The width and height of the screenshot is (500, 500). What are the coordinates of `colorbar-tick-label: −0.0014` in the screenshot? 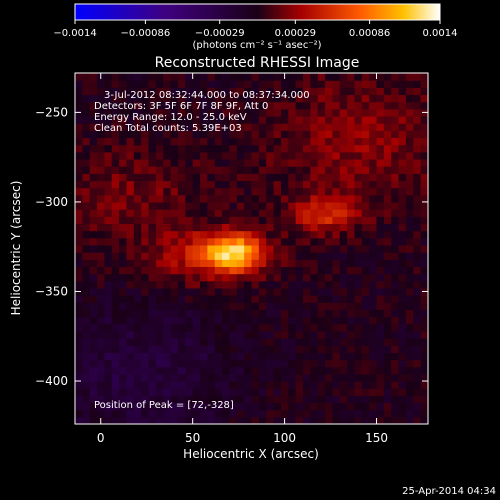 It's located at (74, 33).